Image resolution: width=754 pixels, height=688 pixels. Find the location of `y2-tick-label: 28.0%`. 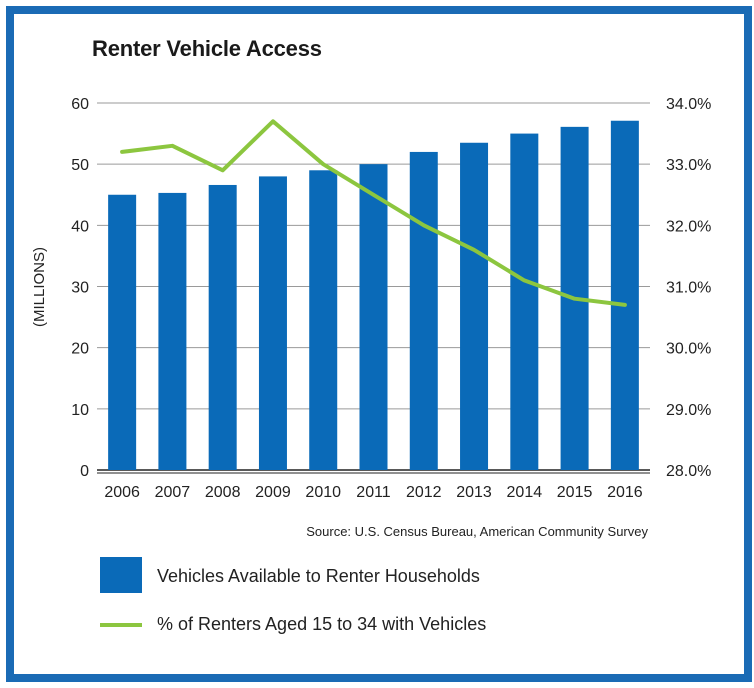

y2-tick-label: 28.0% is located at coordinates (688, 471).